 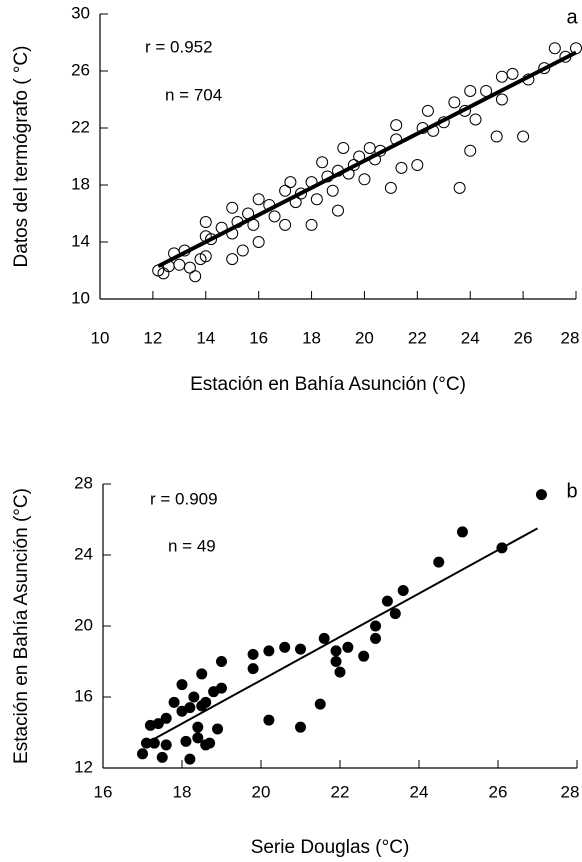 What do you see at coordinates (340, 791) in the screenshot?
I see `x-tick-label: 22` at bounding box center [340, 791].